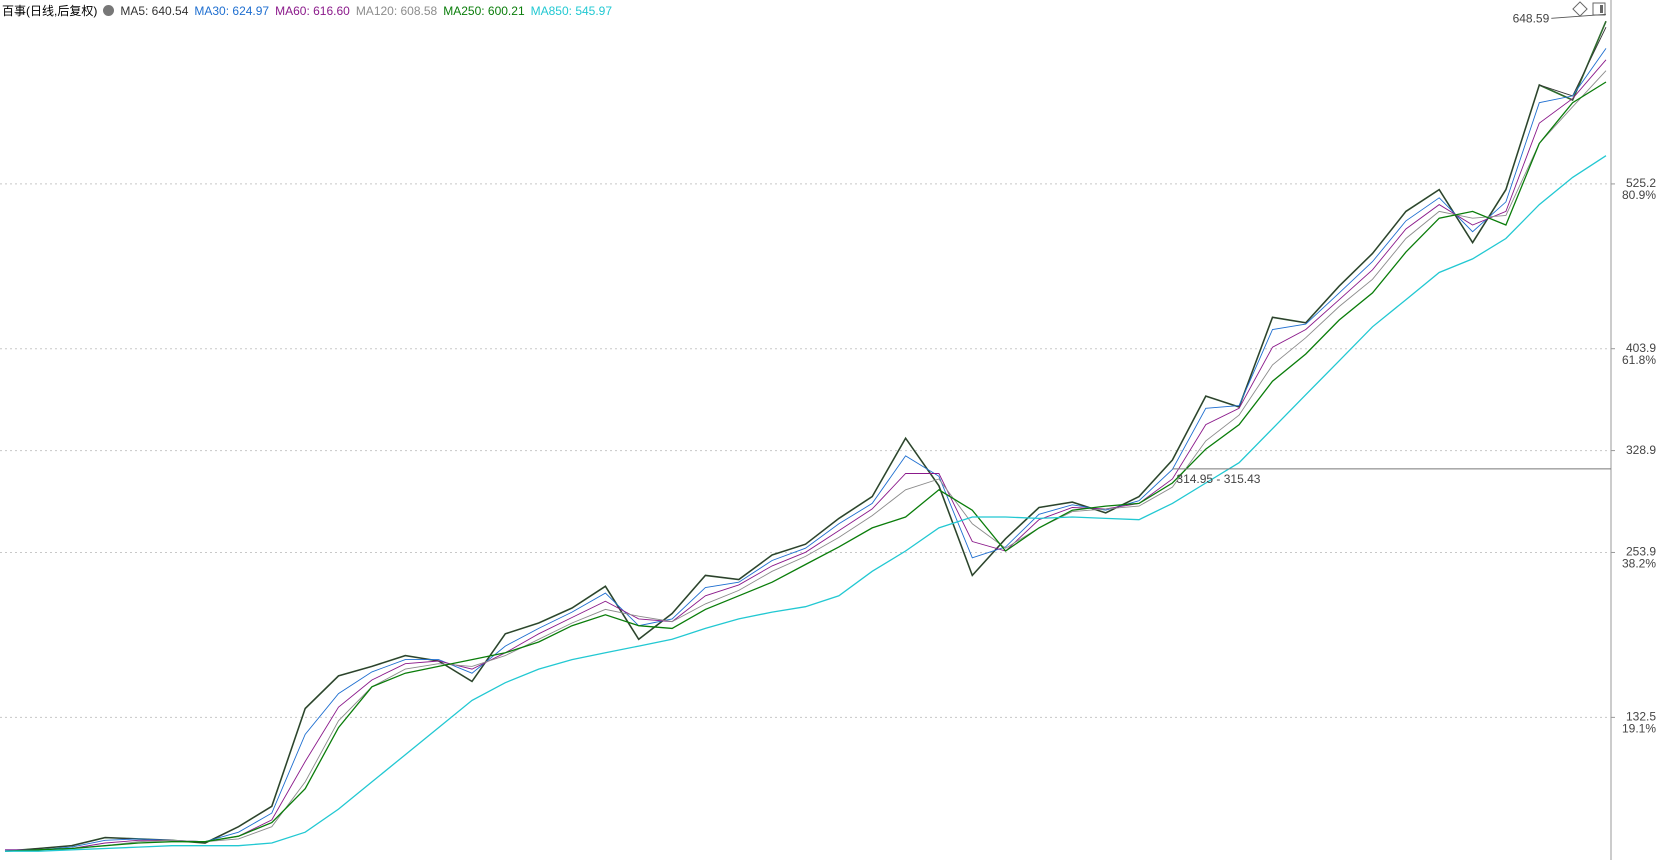 This screenshot has width=1662, height=860. I want to click on panel-icon-bar, so click(1601, 9).